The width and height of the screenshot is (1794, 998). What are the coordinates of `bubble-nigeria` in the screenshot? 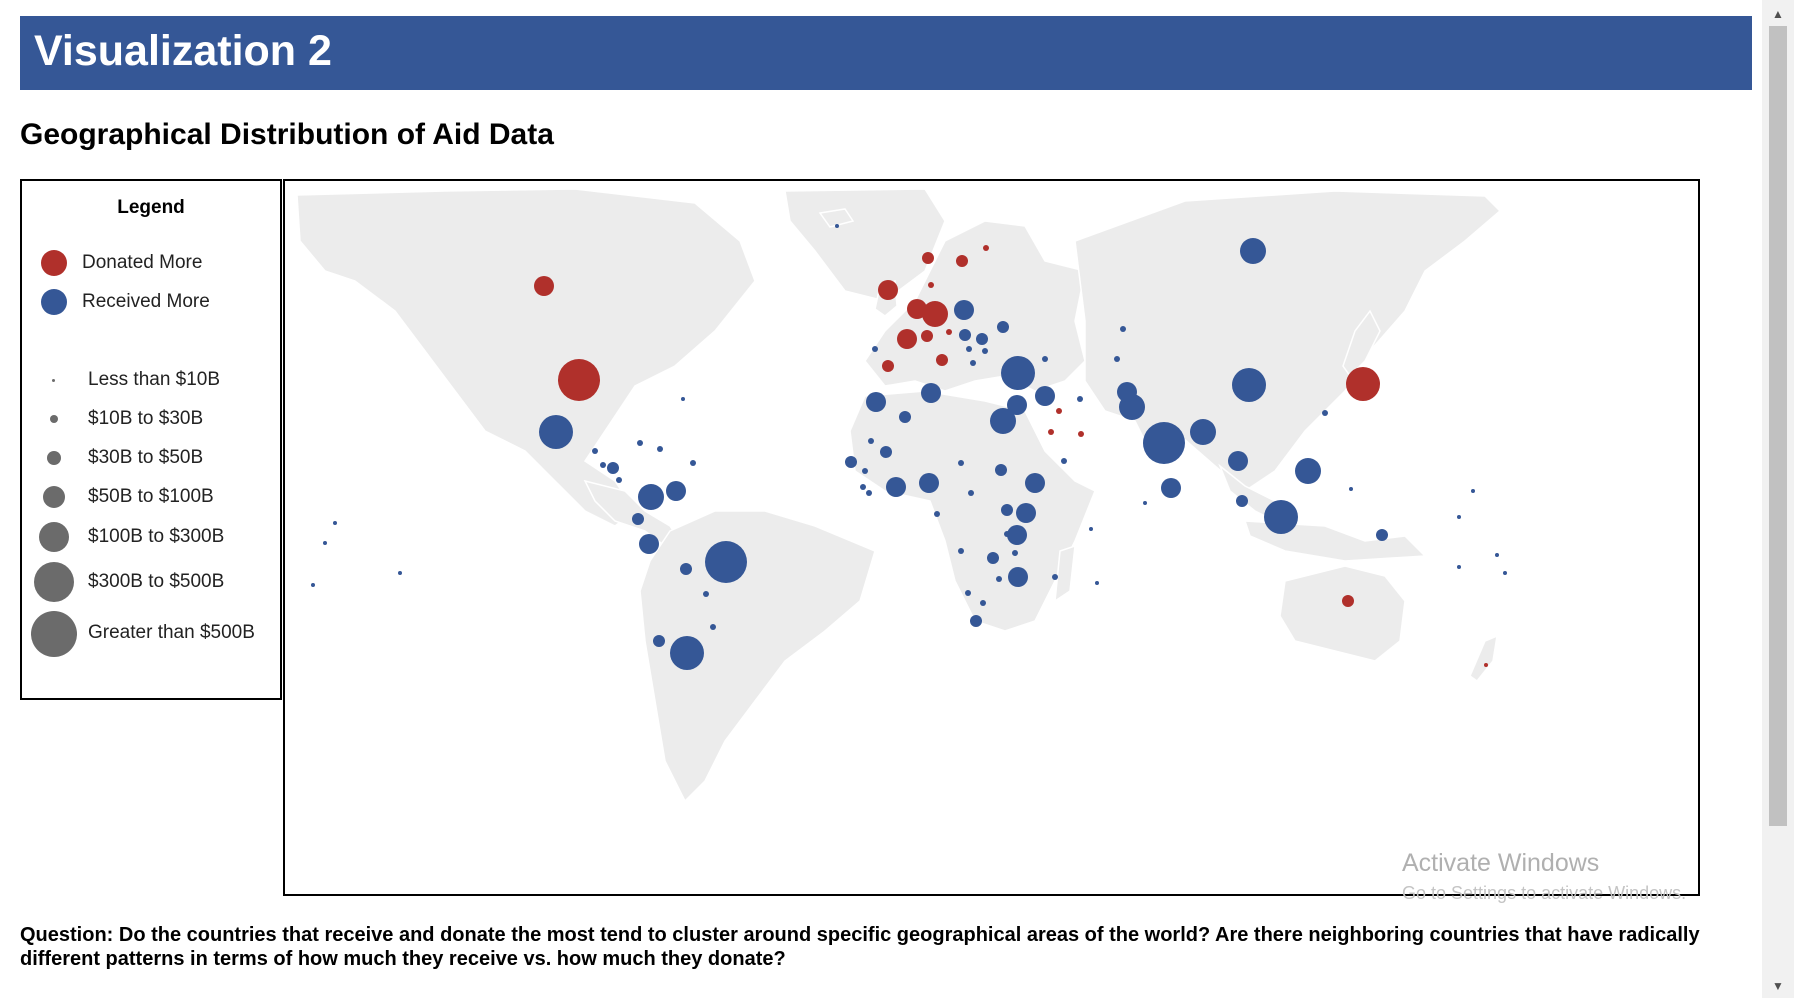 It's located at (929, 483).